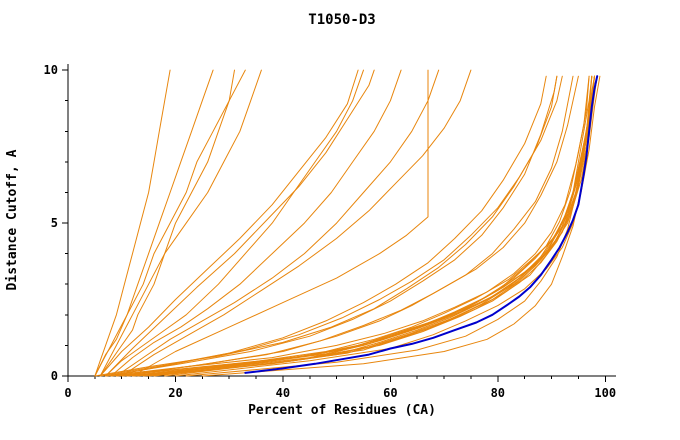 Image resolution: width=680 pixels, height=440 pixels. What do you see at coordinates (67, 393) in the screenshot?
I see `x-tick-label: 0` at bounding box center [67, 393].